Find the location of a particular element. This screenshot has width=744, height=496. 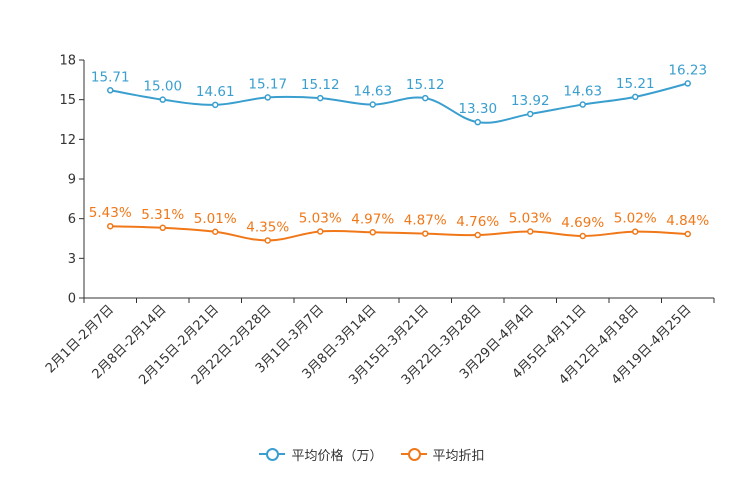

data-label: 5.02% is located at coordinates (635, 219).